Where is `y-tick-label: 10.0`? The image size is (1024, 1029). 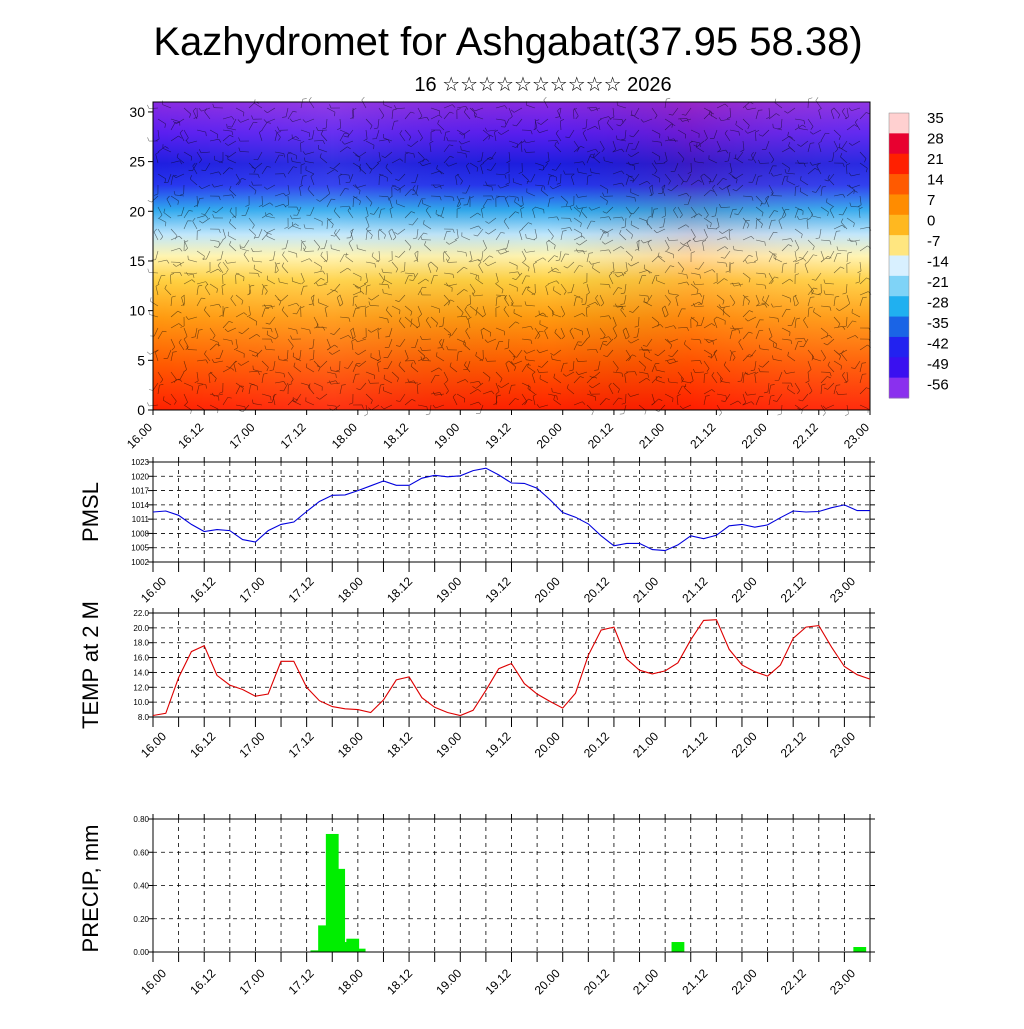
y-tick-label: 10.0 is located at coordinates (141, 702).